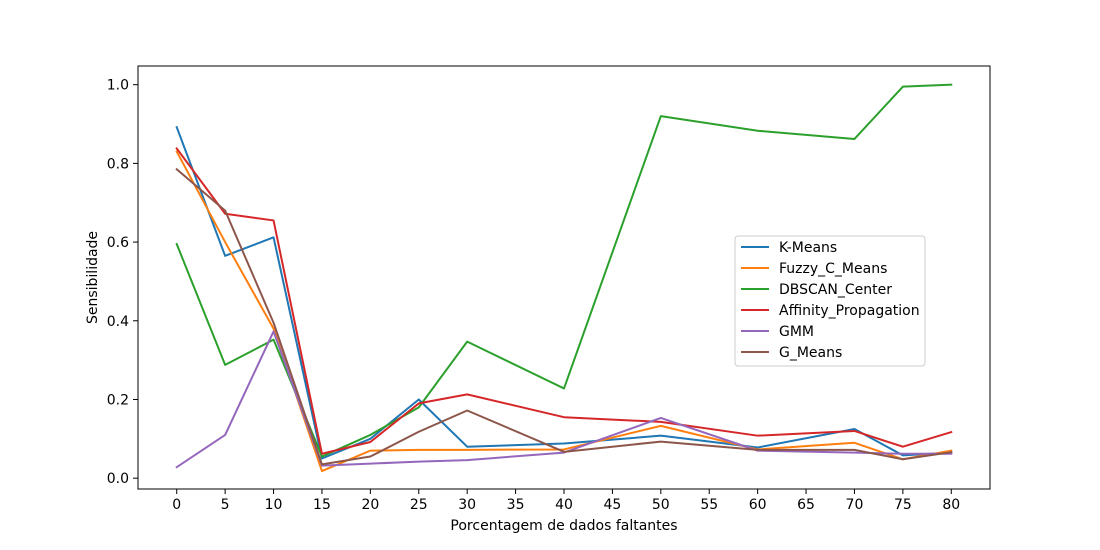 The width and height of the screenshot is (1100, 550). Describe the element at coordinates (122, 282) in the screenshot. I see `y-axis-ticks: 0.0 0.2 0.4 0.6 0.8 1.0` at that location.